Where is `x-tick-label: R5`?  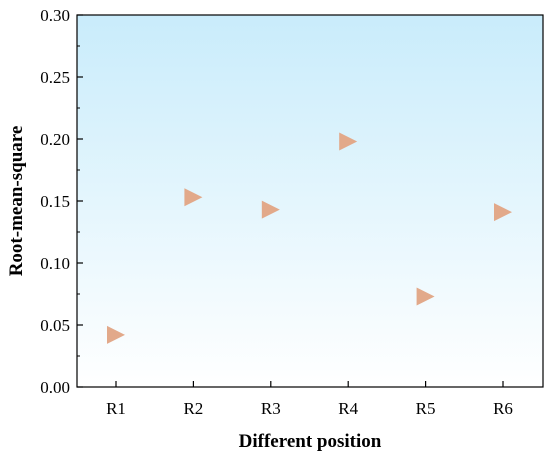
x-tick-label: R5 is located at coordinates (426, 408).